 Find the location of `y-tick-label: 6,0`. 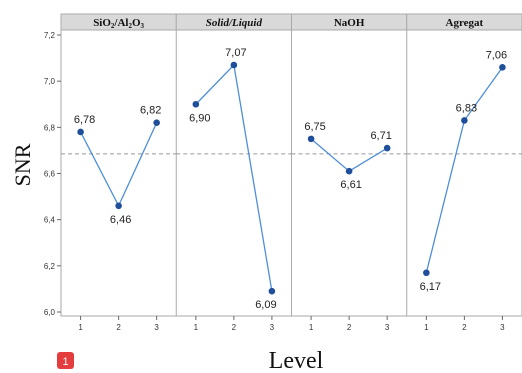

y-tick-label: 6,0 is located at coordinates (50, 312).